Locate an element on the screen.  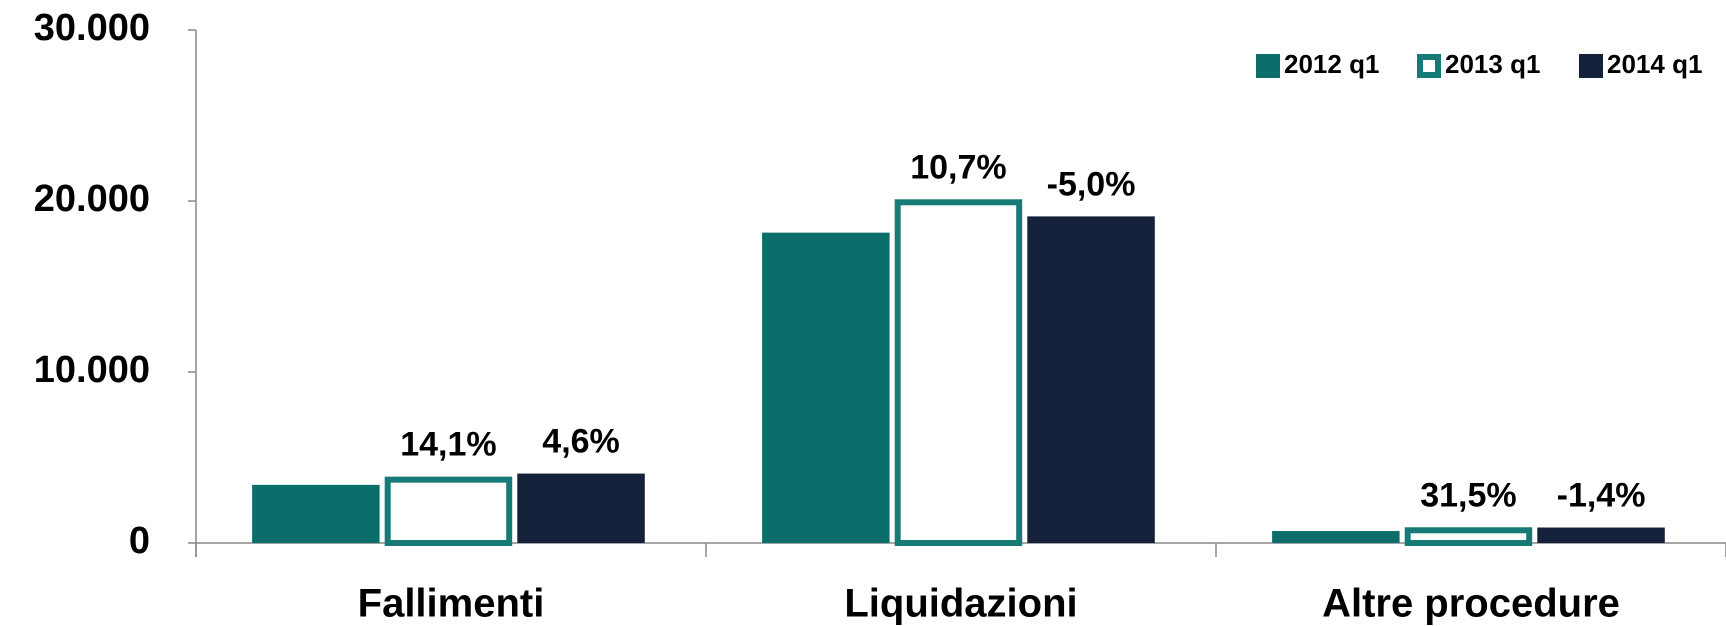
y-tick-label: 0 is located at coordinates (139, 541).